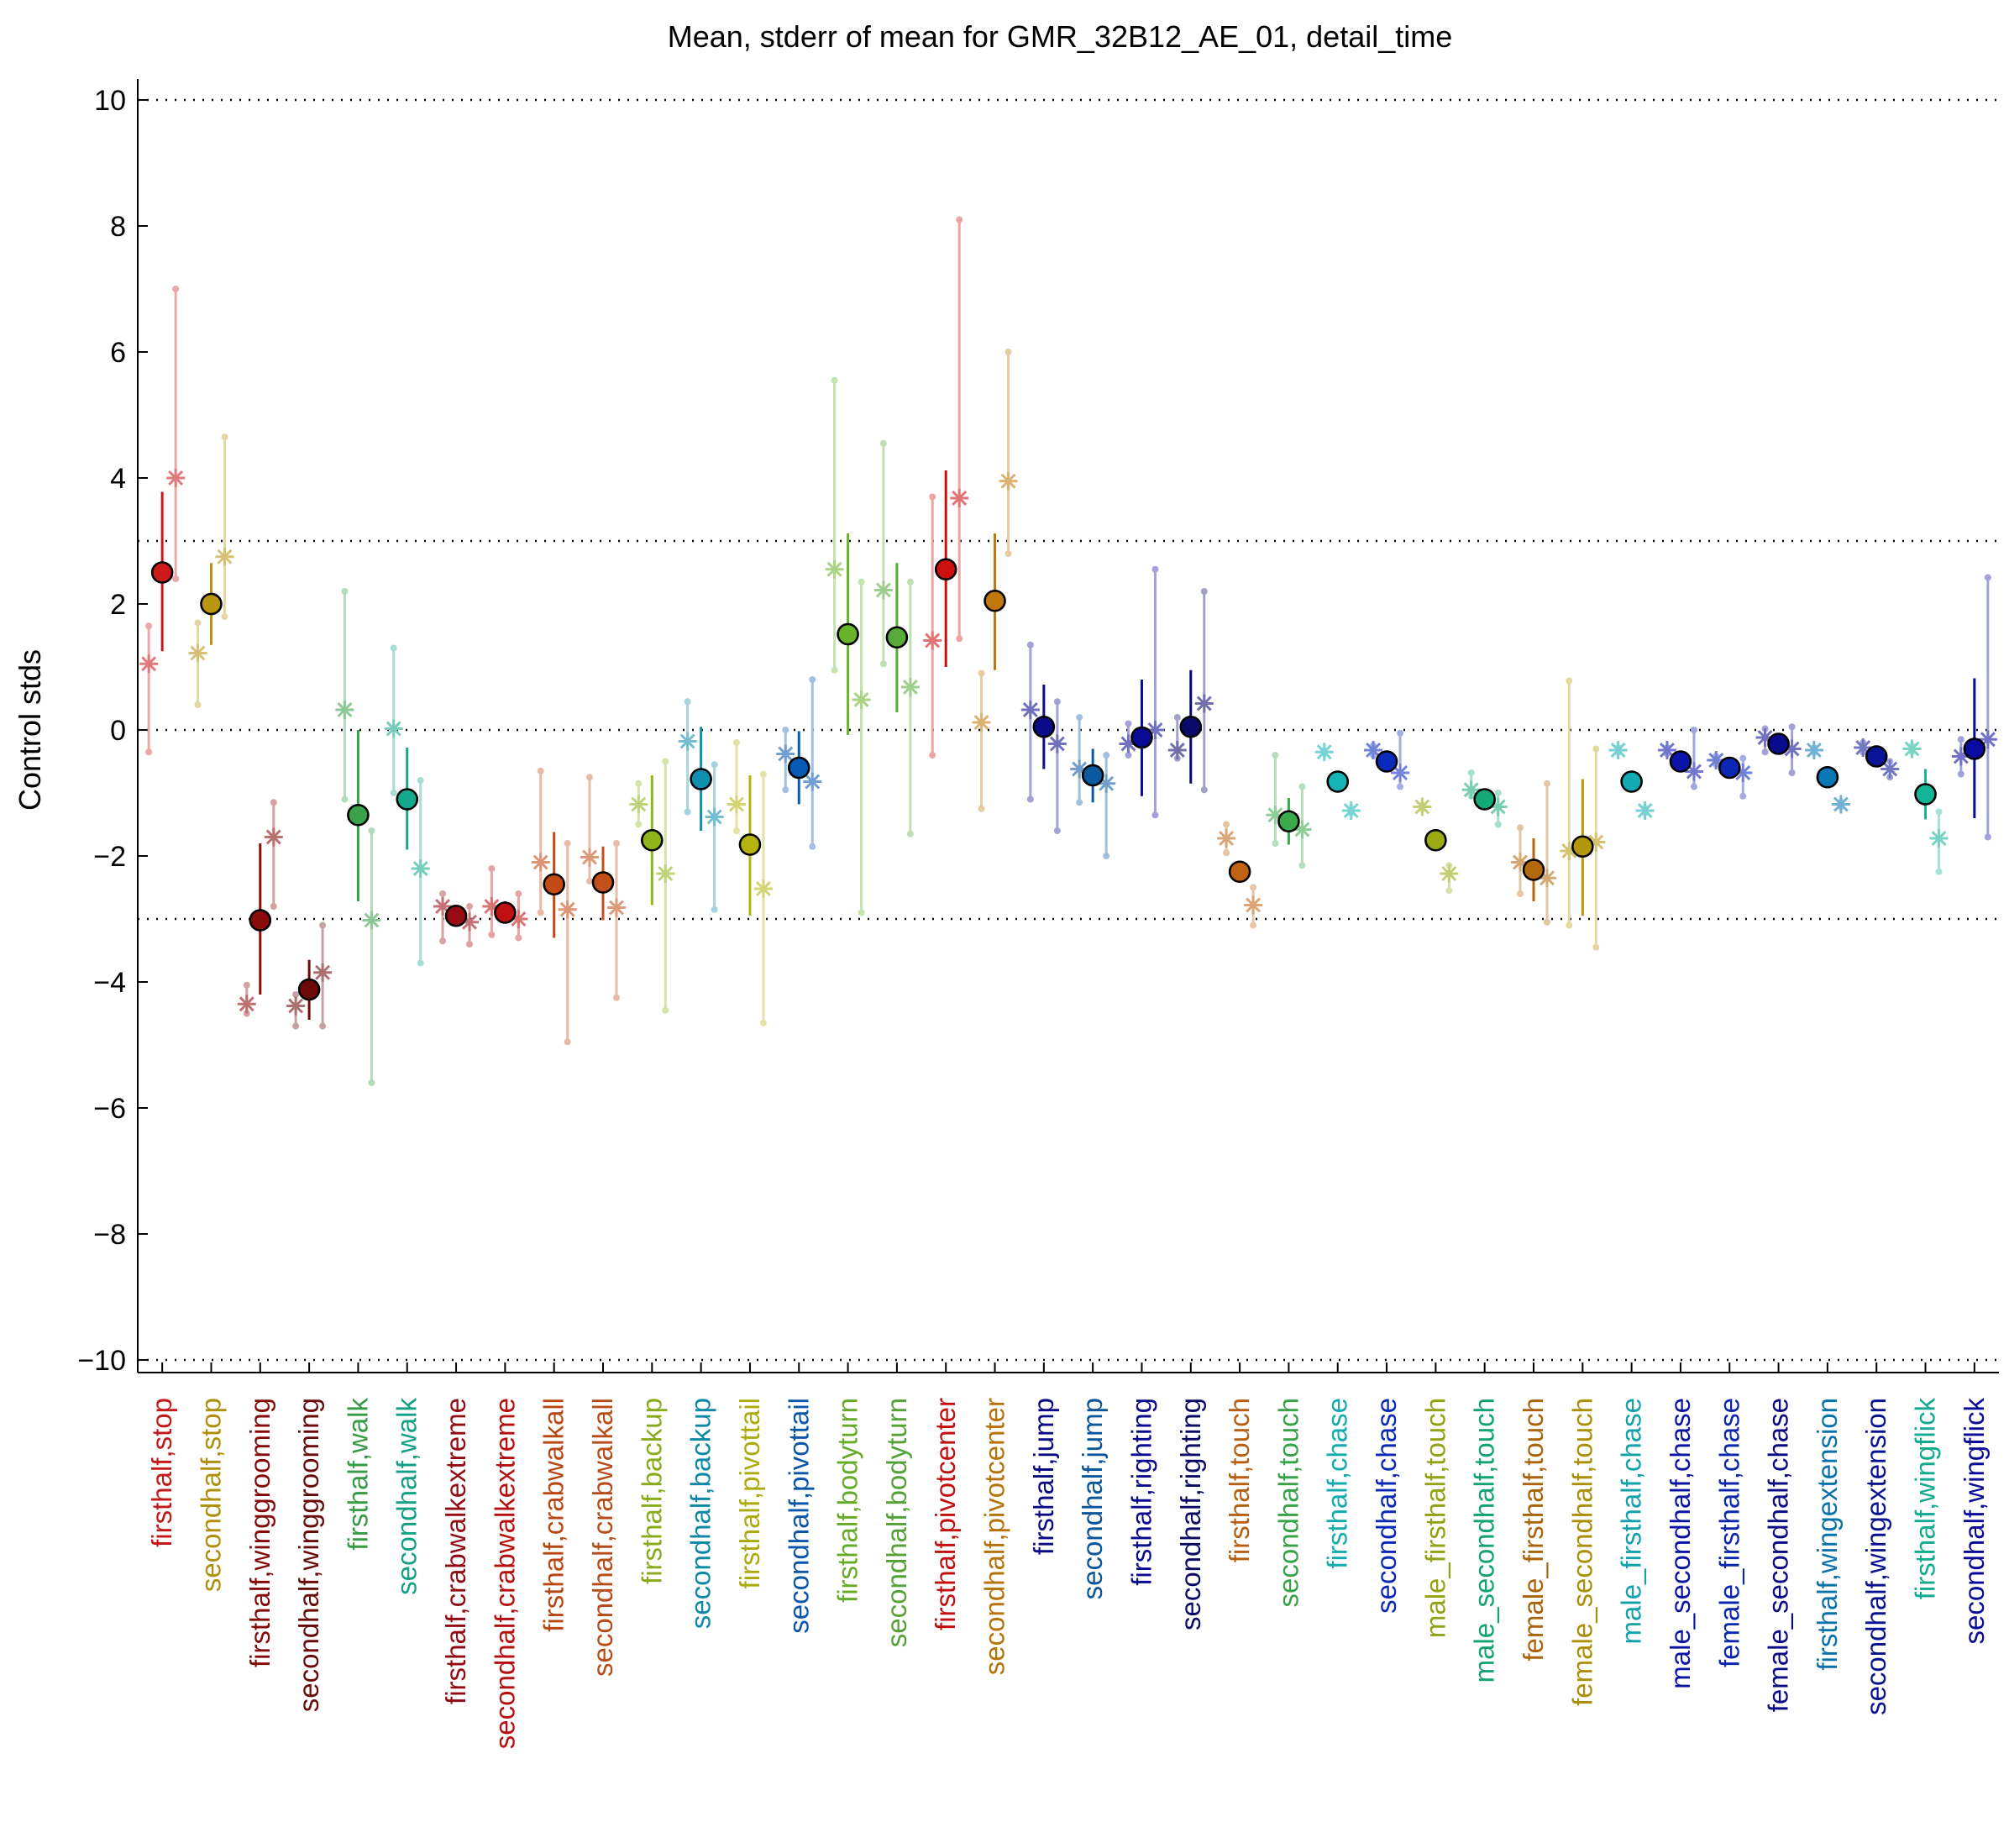 This screenshot has width=2009, height=1848. I want to click on x-tick-label: secondhalf,wingflick, so click(1974, 1521).